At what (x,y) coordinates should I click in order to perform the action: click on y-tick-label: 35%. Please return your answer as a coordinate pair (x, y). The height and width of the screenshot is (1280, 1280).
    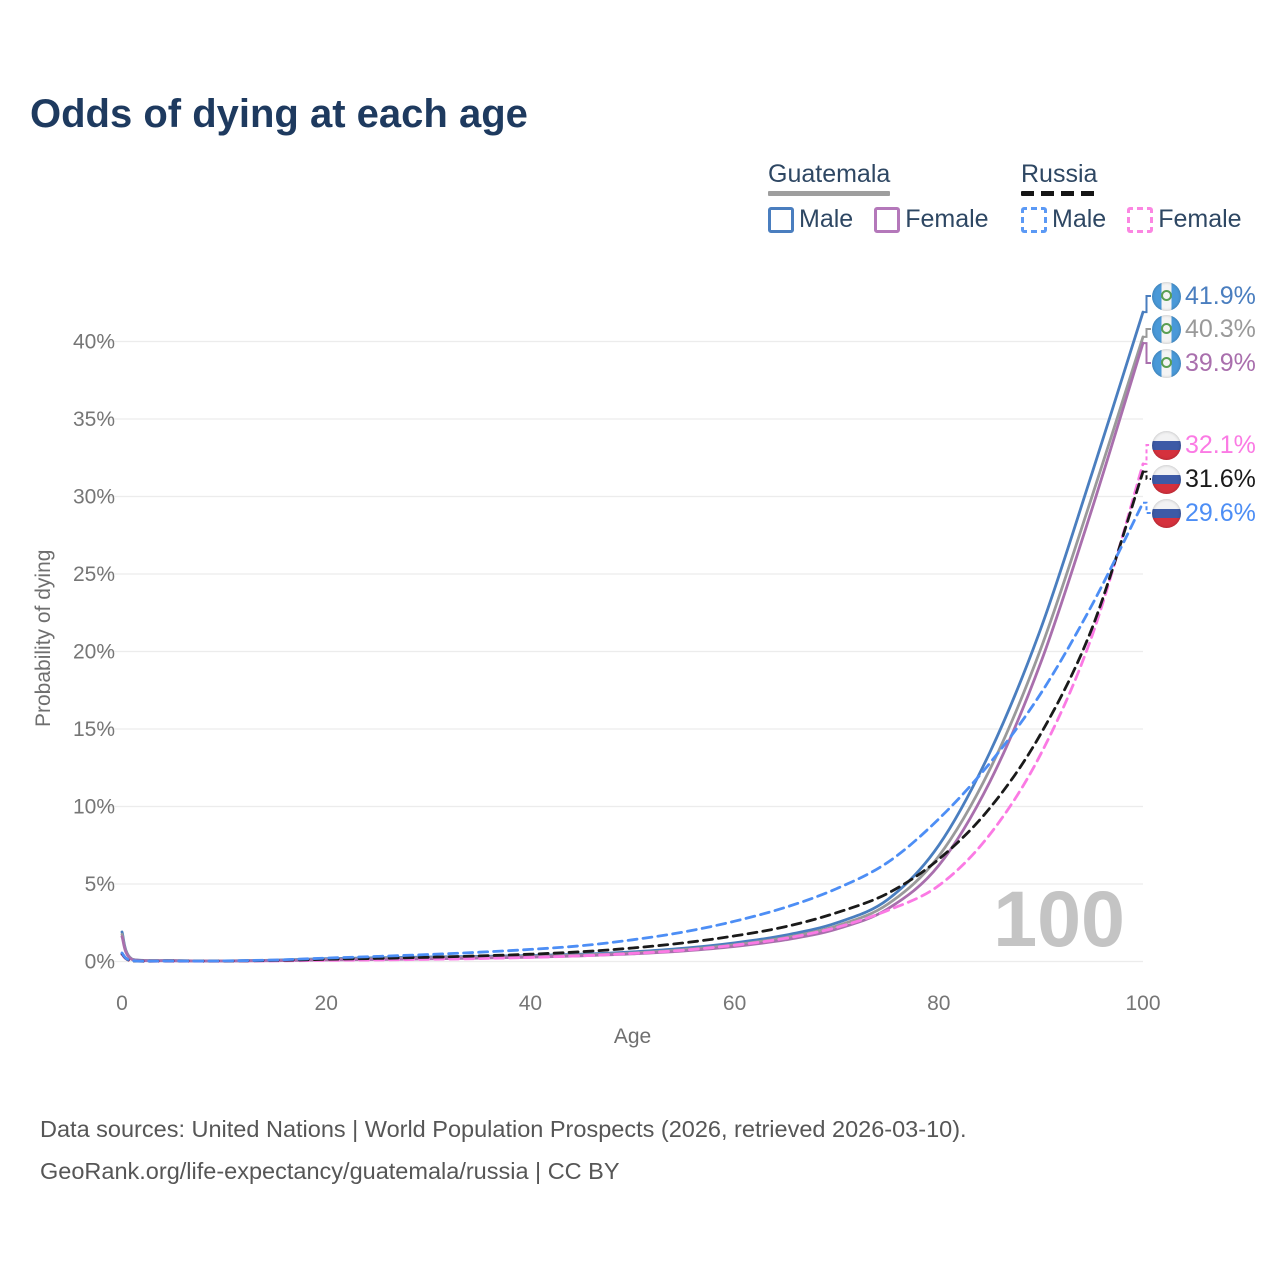
    Looking at the image, I should click on (94, 419).